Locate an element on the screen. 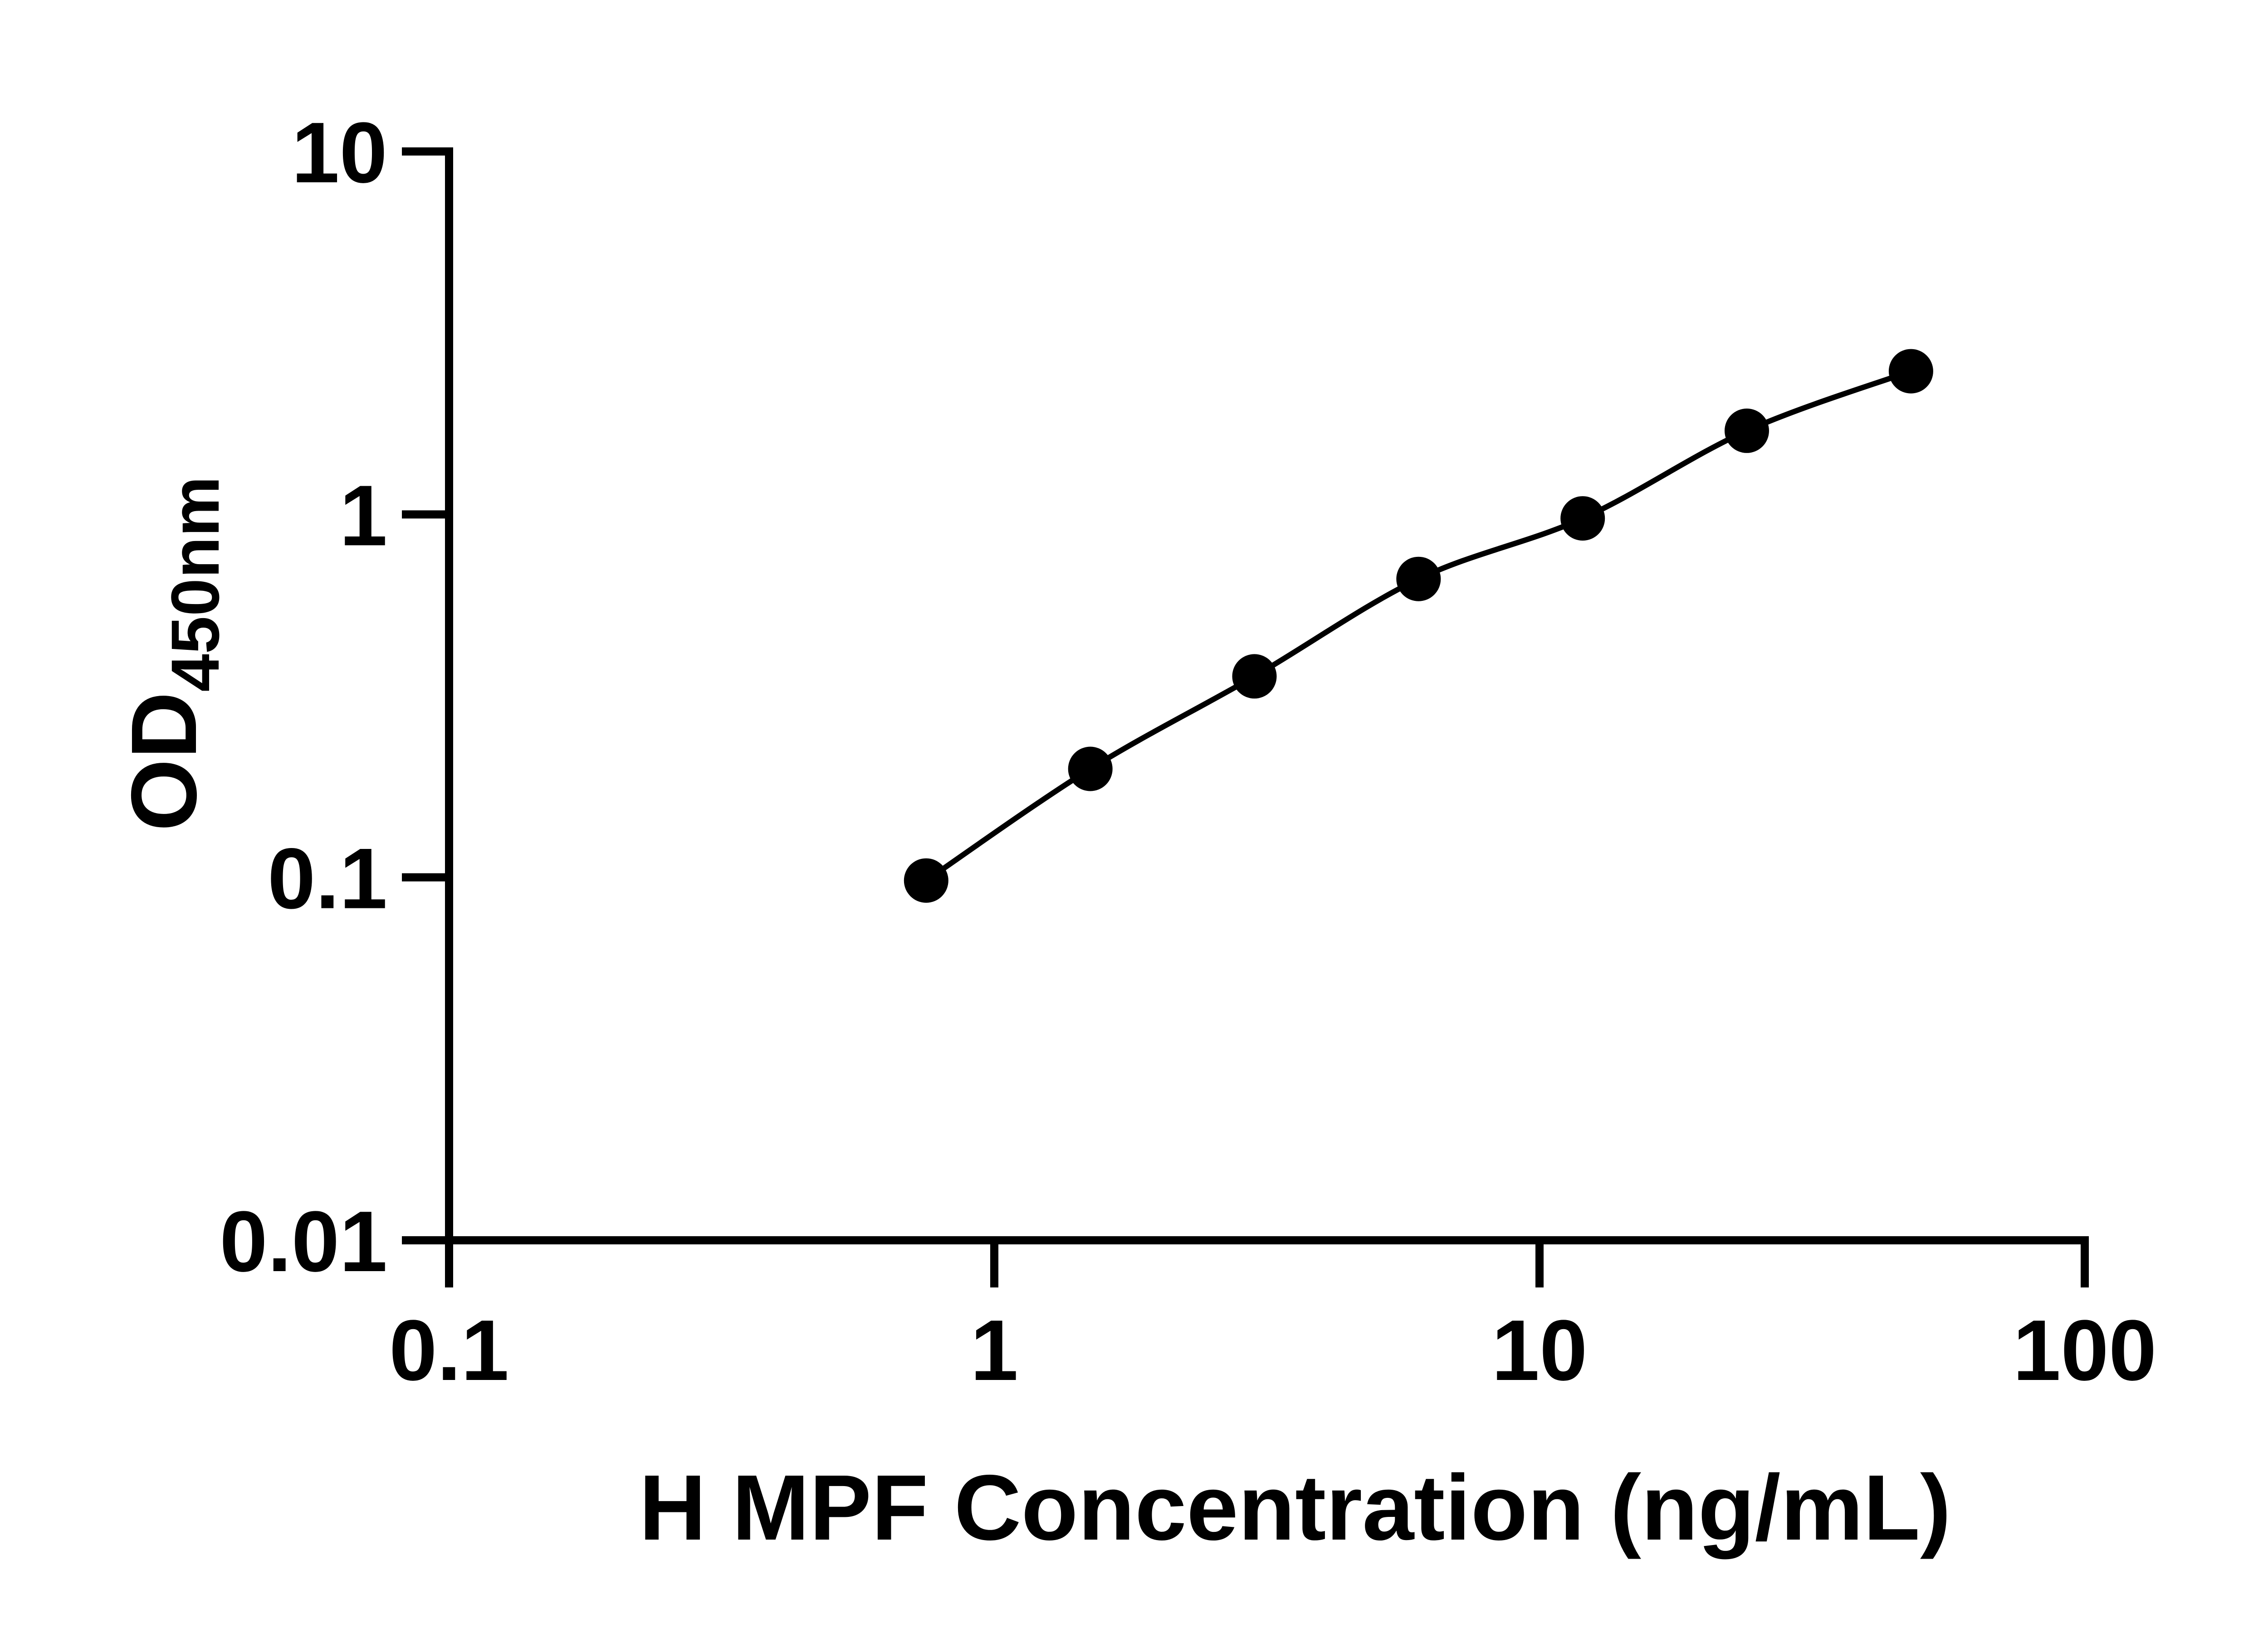  x-ticks is located at coordinates (1267, 1263).